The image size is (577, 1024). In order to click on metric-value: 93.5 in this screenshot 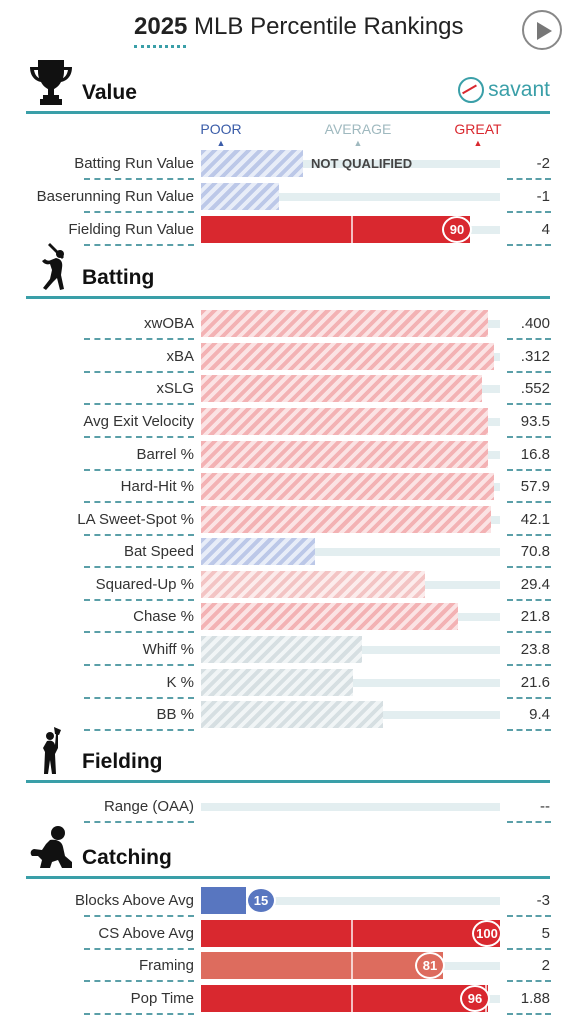, I will do `click(535, 421)`.